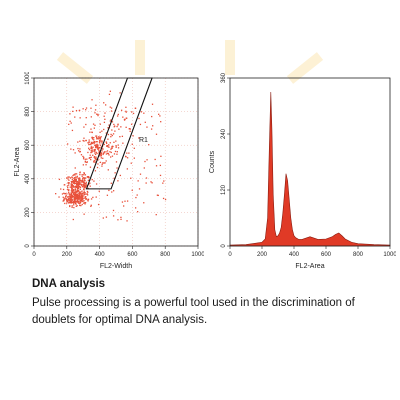 The height and width of the screenshot is (400, 400). What do you see at coordinates (197, 255) in the screenshot?
I see `x-tick-label: 1000` at bounding box center [197, 255].